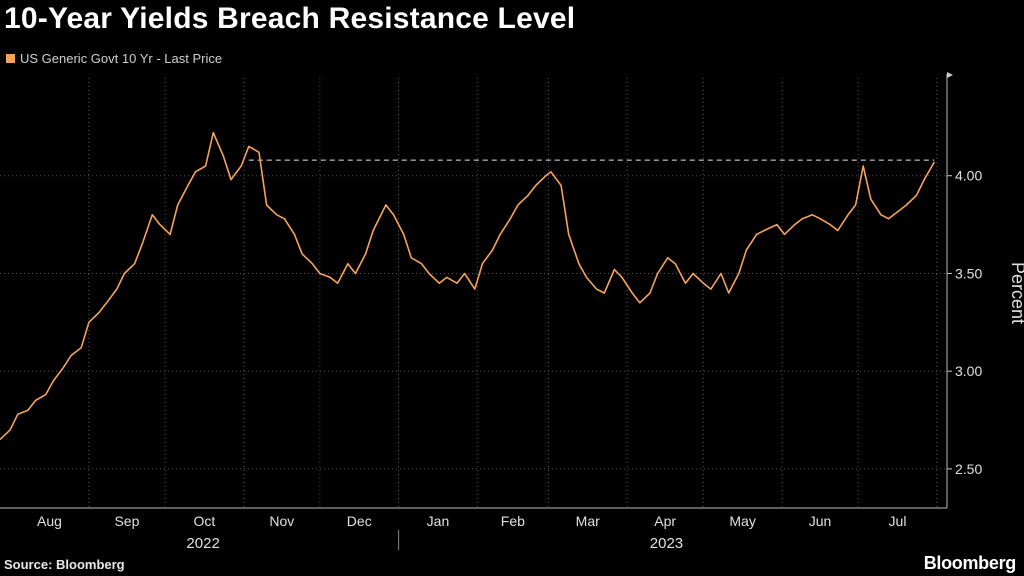 The height and width of the screenshot is (576, 1024). Describe the element at coordinates (665, 521) in the screenshot. I see `x-tick-label: Apr` at that location.